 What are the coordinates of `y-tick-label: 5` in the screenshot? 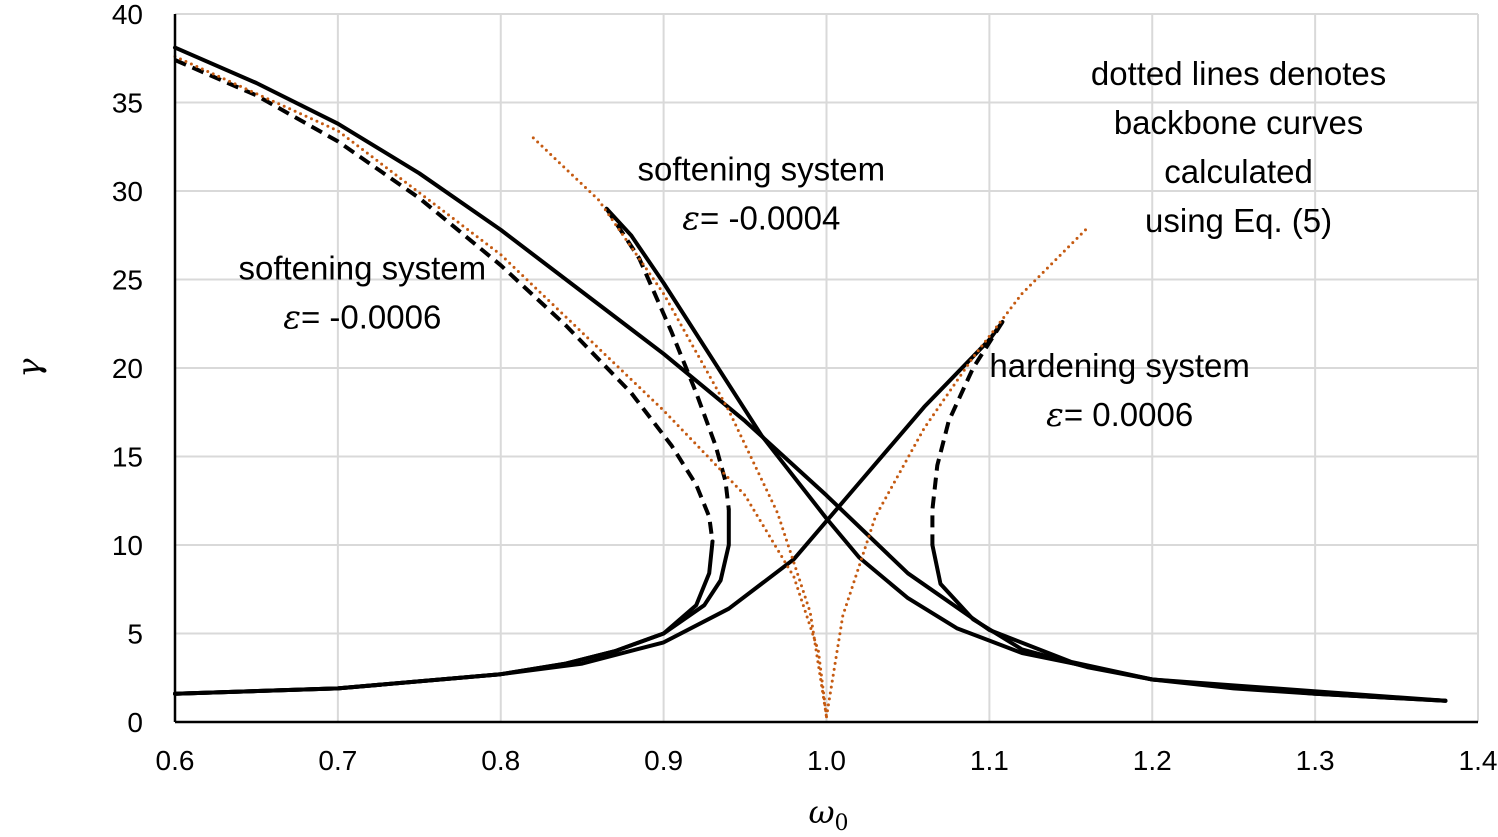 It's located at (135, 634).